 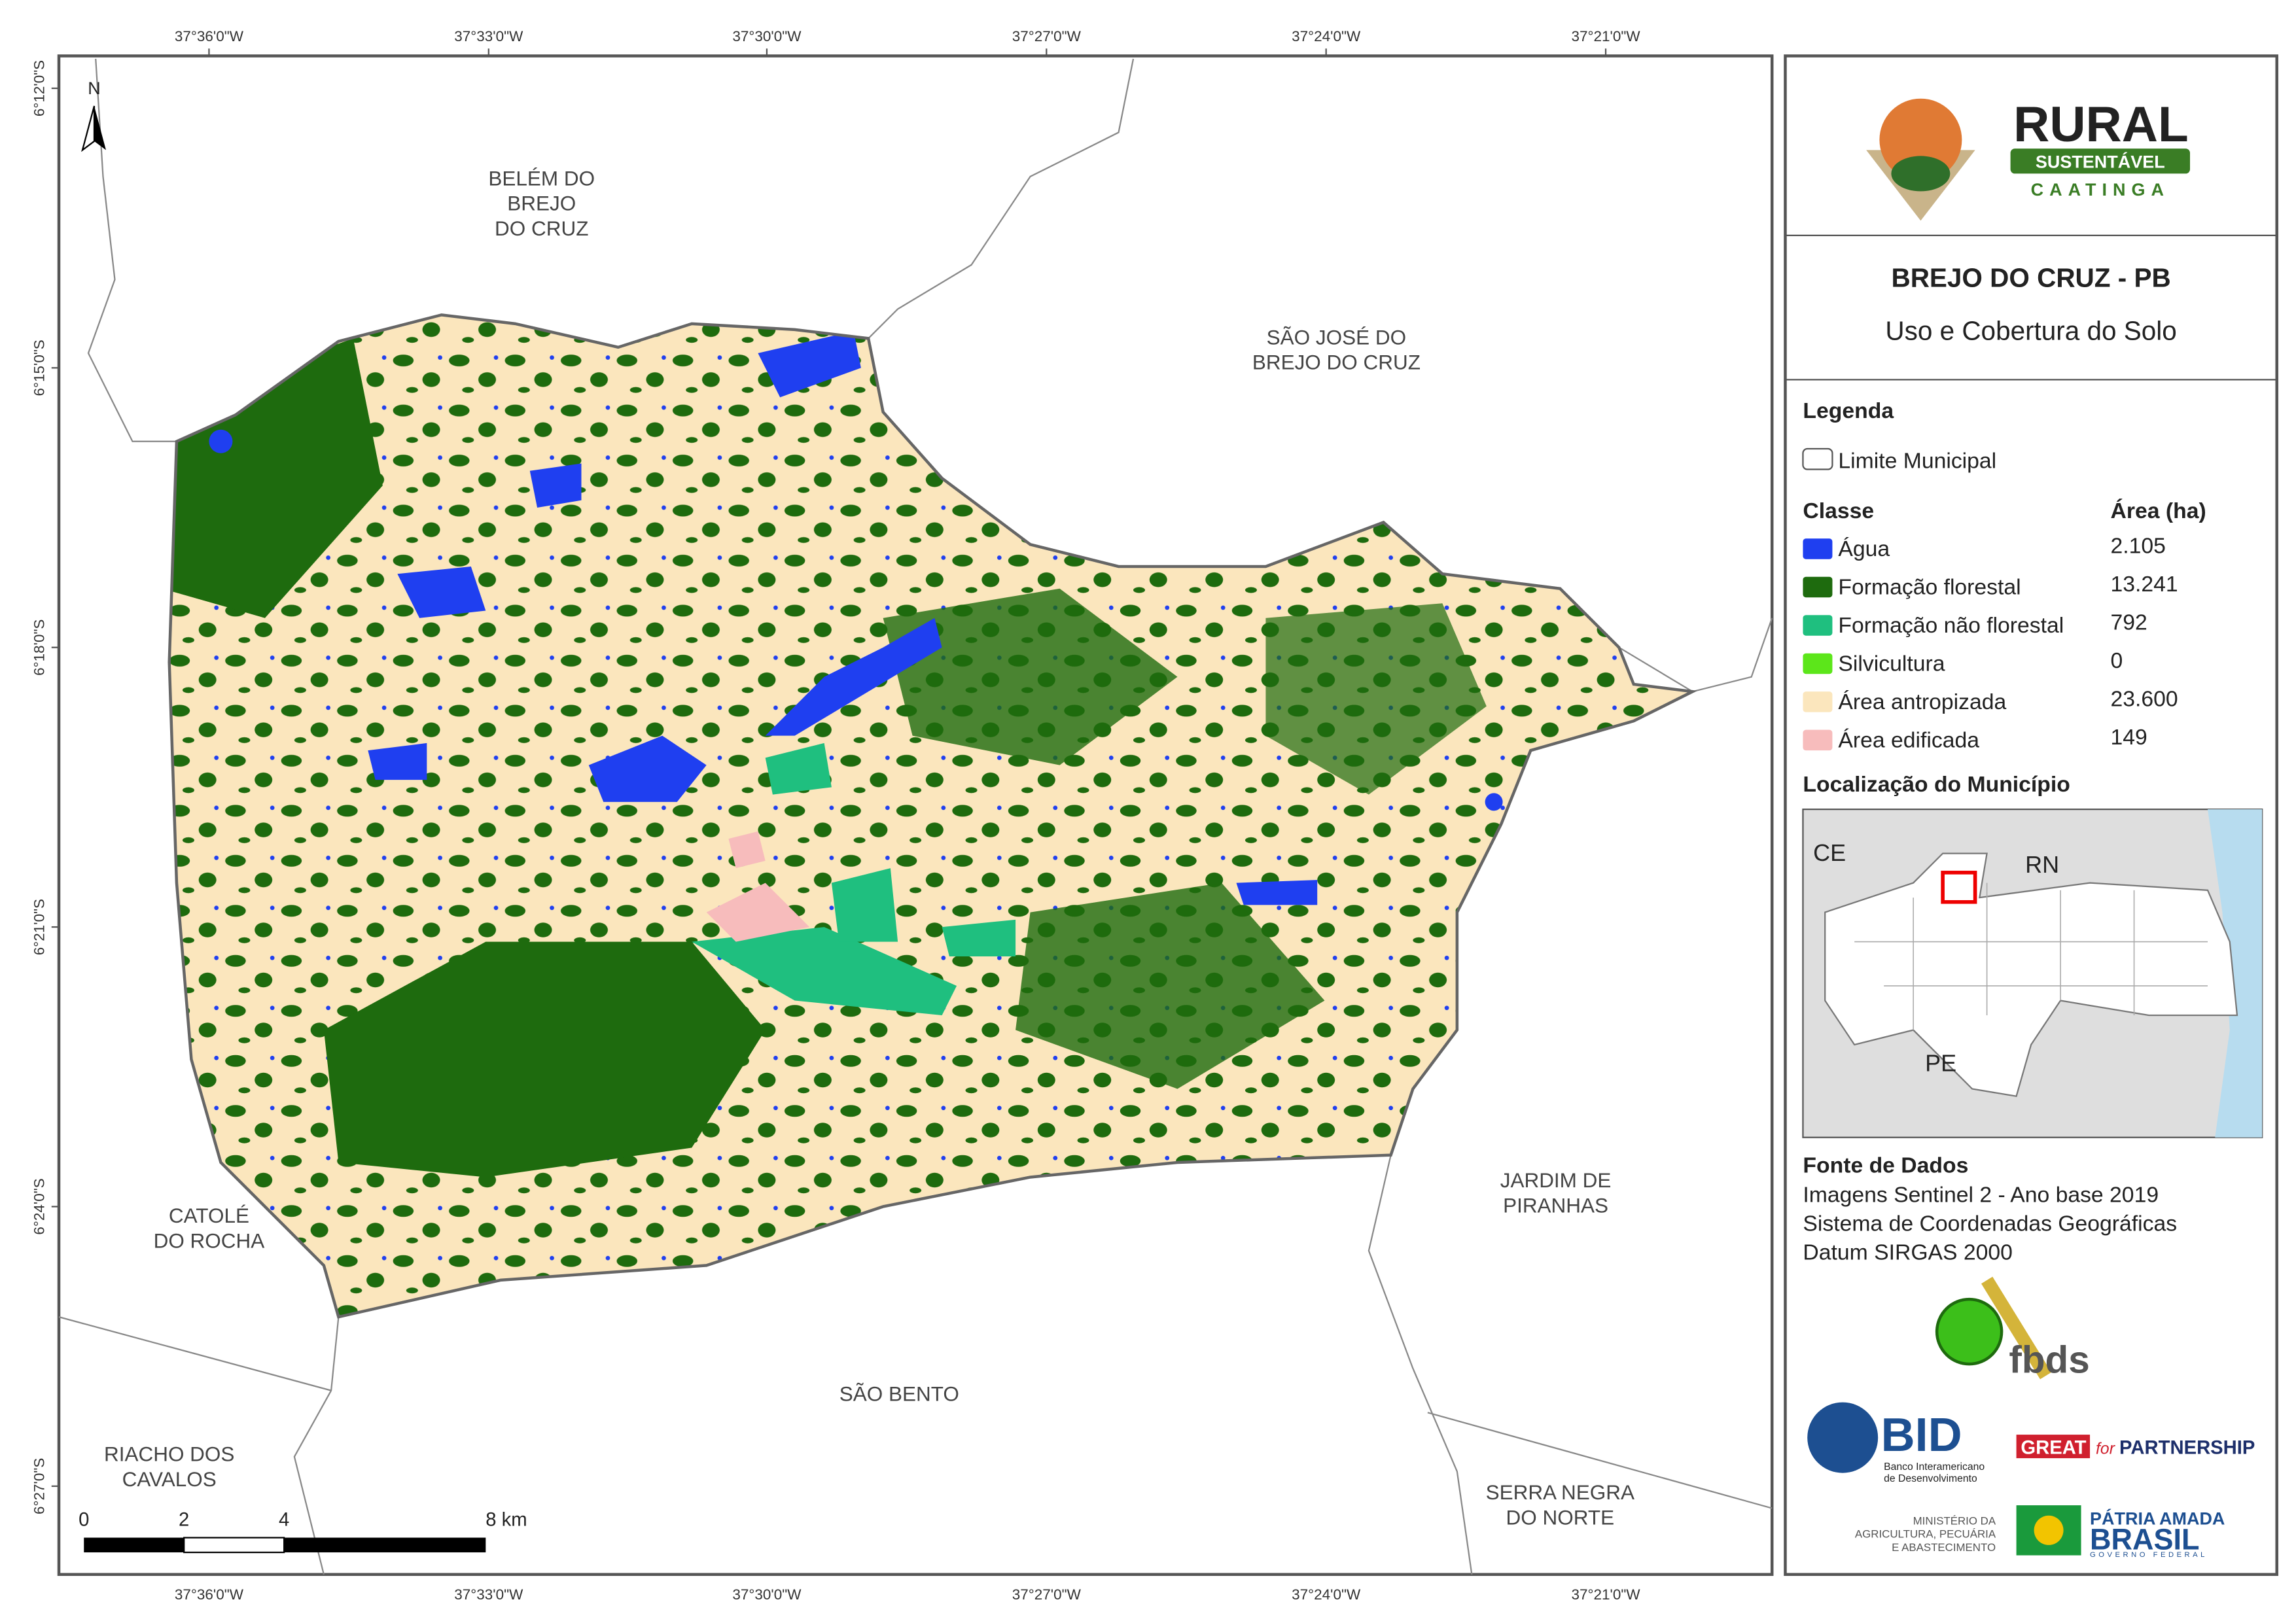 What do you see at coordinates (1955, 1520) in the screenshot?
I see `ministry-name: MINISTÉRIO DA` at bounding box center [1955, 1520].